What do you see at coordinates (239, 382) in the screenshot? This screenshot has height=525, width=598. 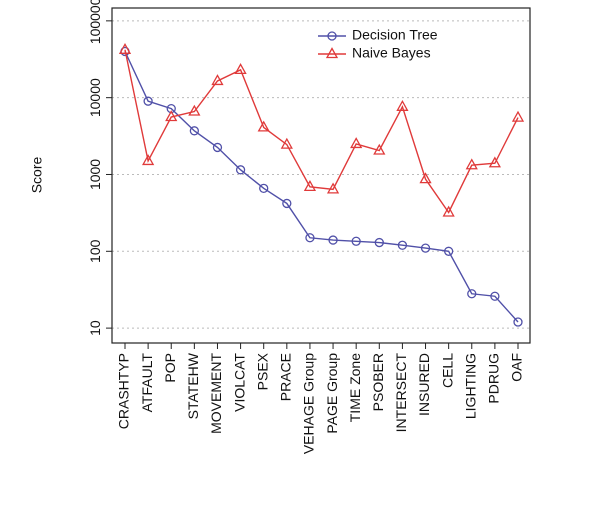 I see `x-tick-label: VIOLCAT` at bounding box center [239, 382].